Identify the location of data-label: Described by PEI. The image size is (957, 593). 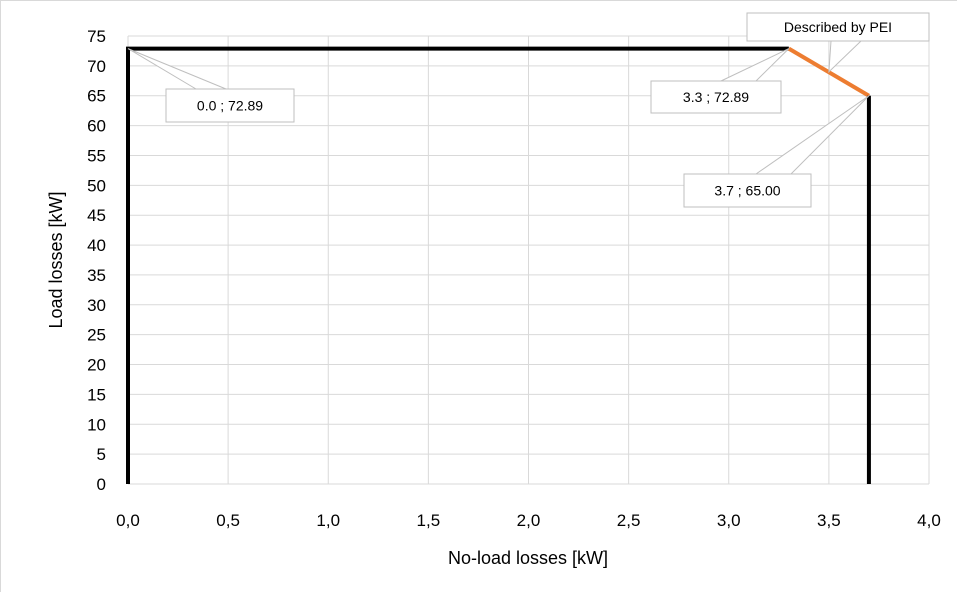
(838, 27).